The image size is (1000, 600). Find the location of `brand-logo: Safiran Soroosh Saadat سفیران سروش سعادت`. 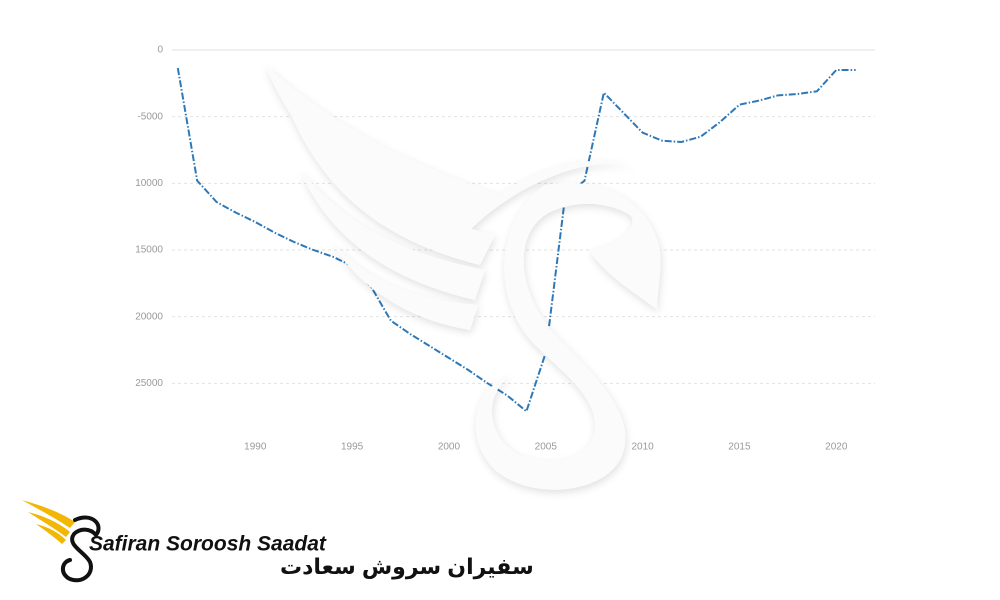

brand-logo: Safiran Soroosh Saadat سفیران سروش سعادت is located at coordinates (278, 541).